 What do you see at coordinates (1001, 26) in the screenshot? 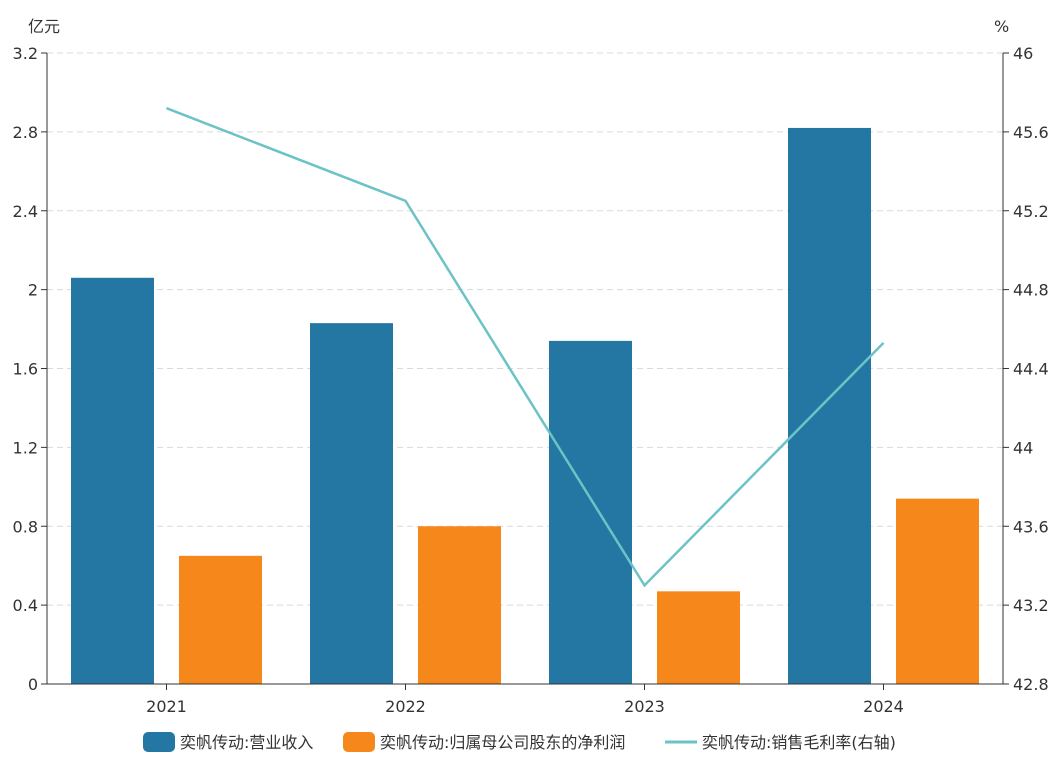
I see `right-axis-unit: %` at bounding box center [1001, 26].